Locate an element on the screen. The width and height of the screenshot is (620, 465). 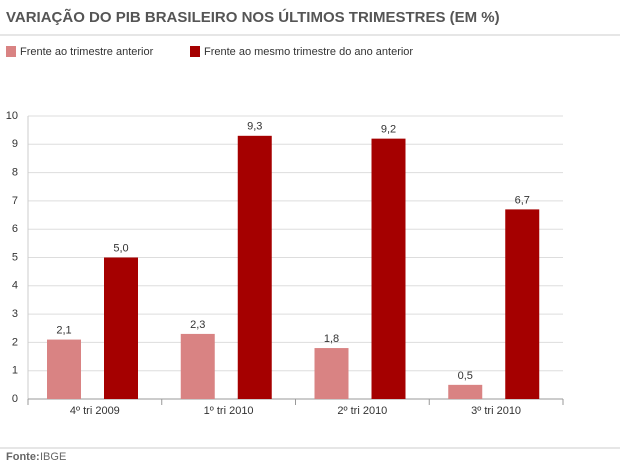
value-label: 9,3 is located at coordinates (254, 127).